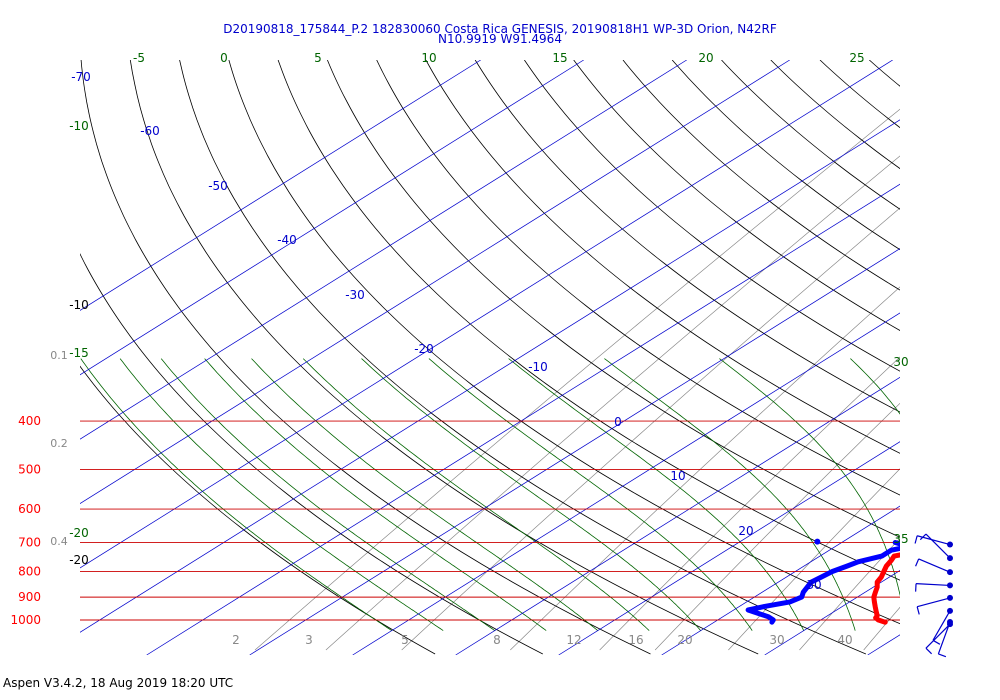 This screenshot has width=1000, height=700. I want to click on top-dewpoint-label: -5, so click(139, 58).